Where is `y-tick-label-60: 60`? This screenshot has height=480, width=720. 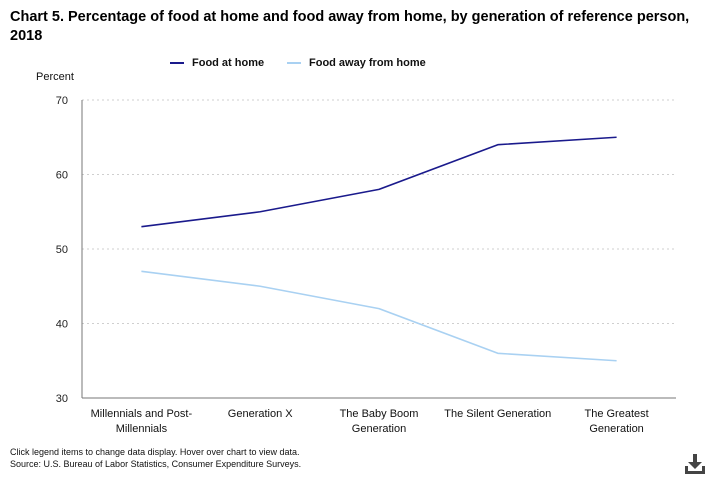 y-tick-label-60: 60 is located at coordinates (62, 176).